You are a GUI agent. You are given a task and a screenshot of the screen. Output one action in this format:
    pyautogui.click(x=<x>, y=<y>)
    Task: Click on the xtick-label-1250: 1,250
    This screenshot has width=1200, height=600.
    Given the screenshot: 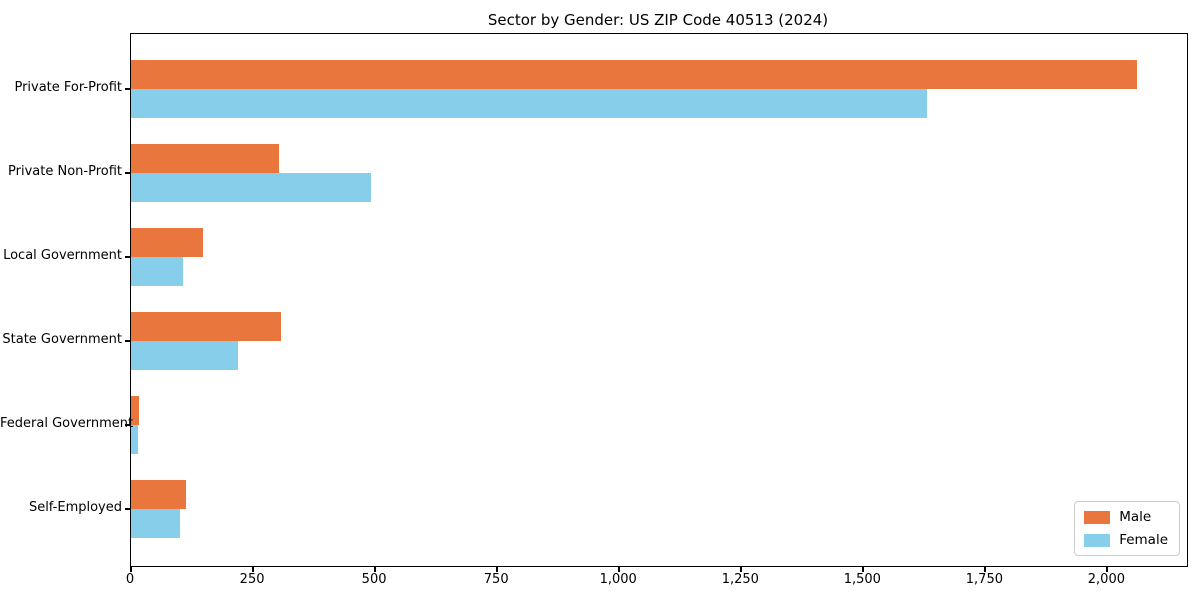 What is the action you would take?
    pyautogui.click(x=740, y=579)
    